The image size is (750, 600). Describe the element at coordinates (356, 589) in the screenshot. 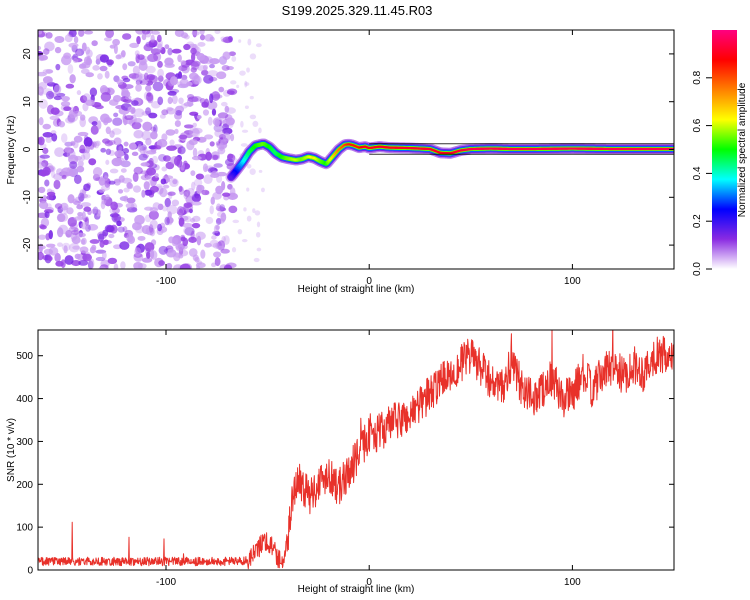

I see `snr-x-label: Height of straight line (km)` at that location.